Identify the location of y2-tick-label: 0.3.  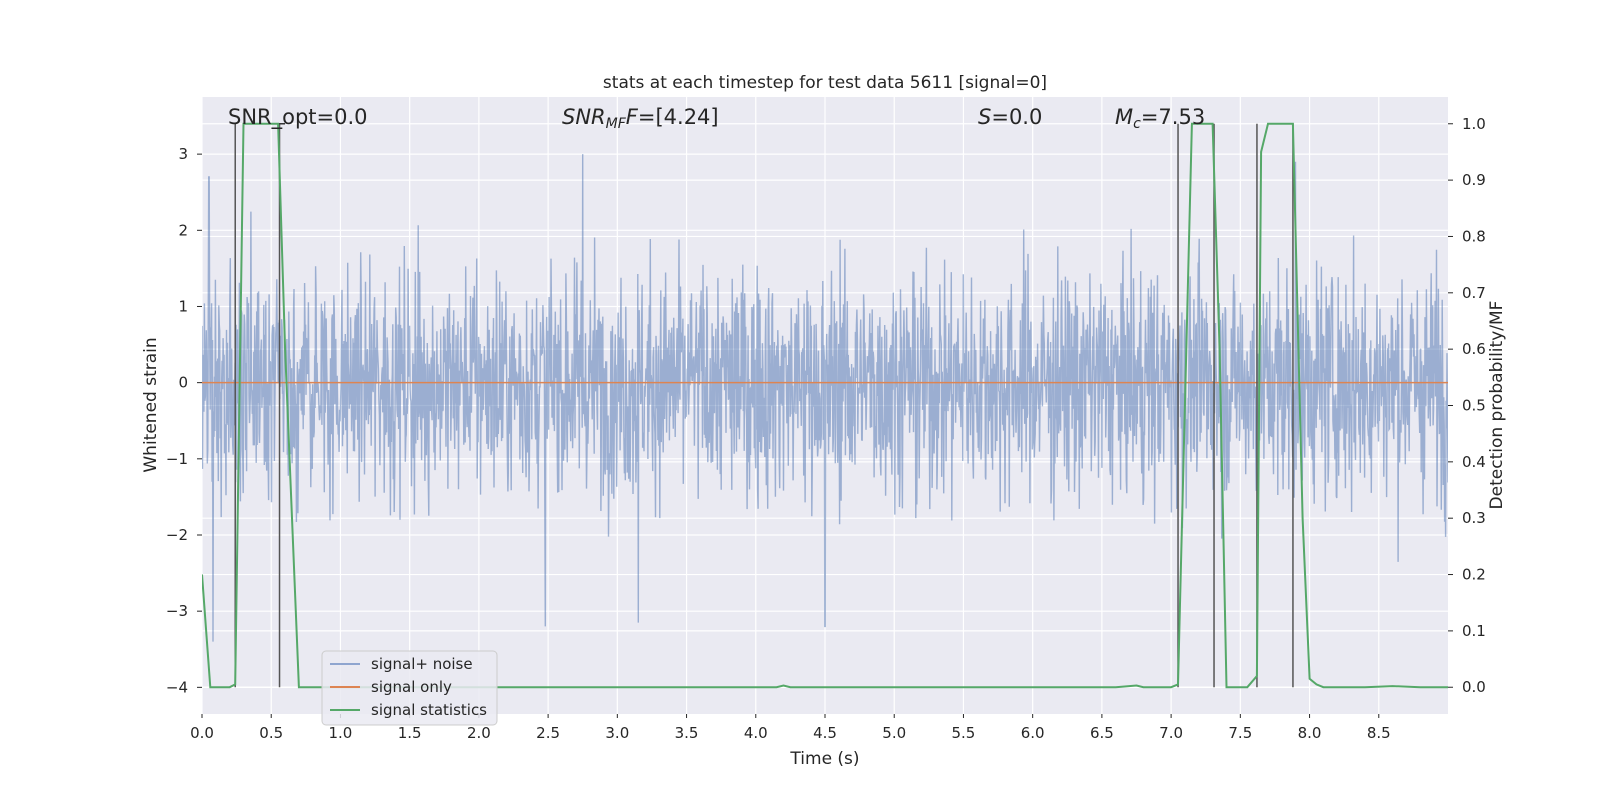
(1474, 518).